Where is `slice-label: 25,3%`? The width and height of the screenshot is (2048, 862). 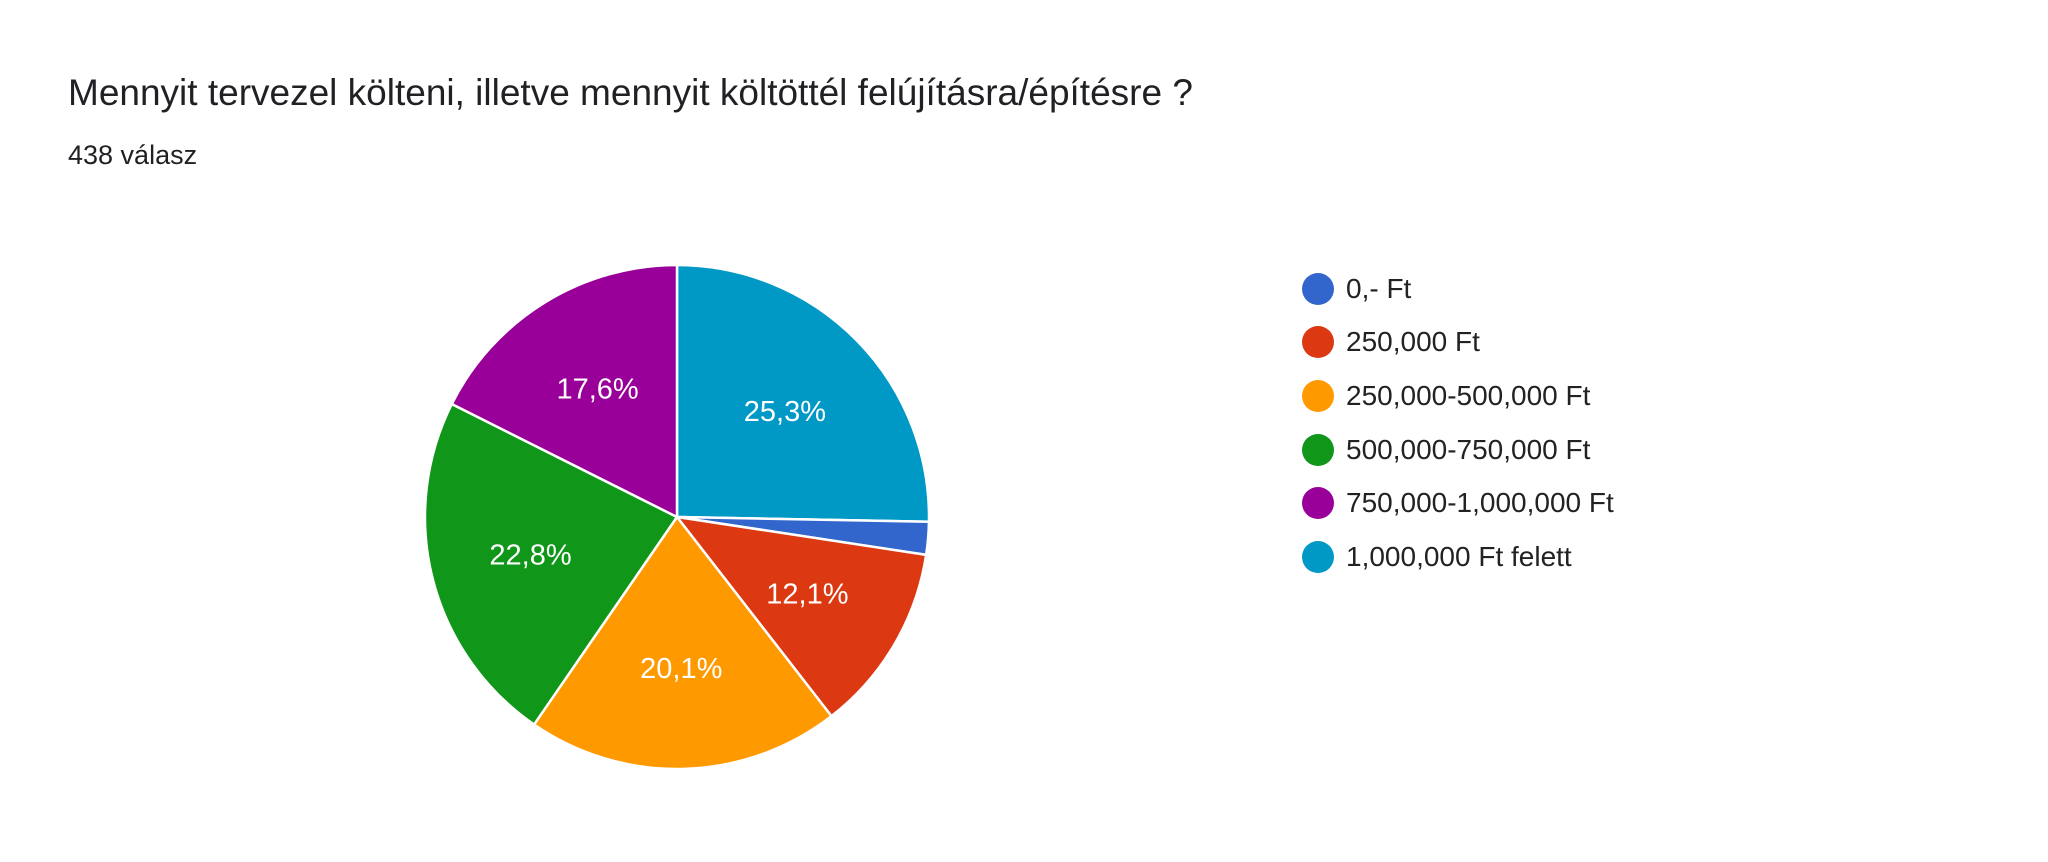 slice-label: 25,3% is located at coordinates (785, 412).